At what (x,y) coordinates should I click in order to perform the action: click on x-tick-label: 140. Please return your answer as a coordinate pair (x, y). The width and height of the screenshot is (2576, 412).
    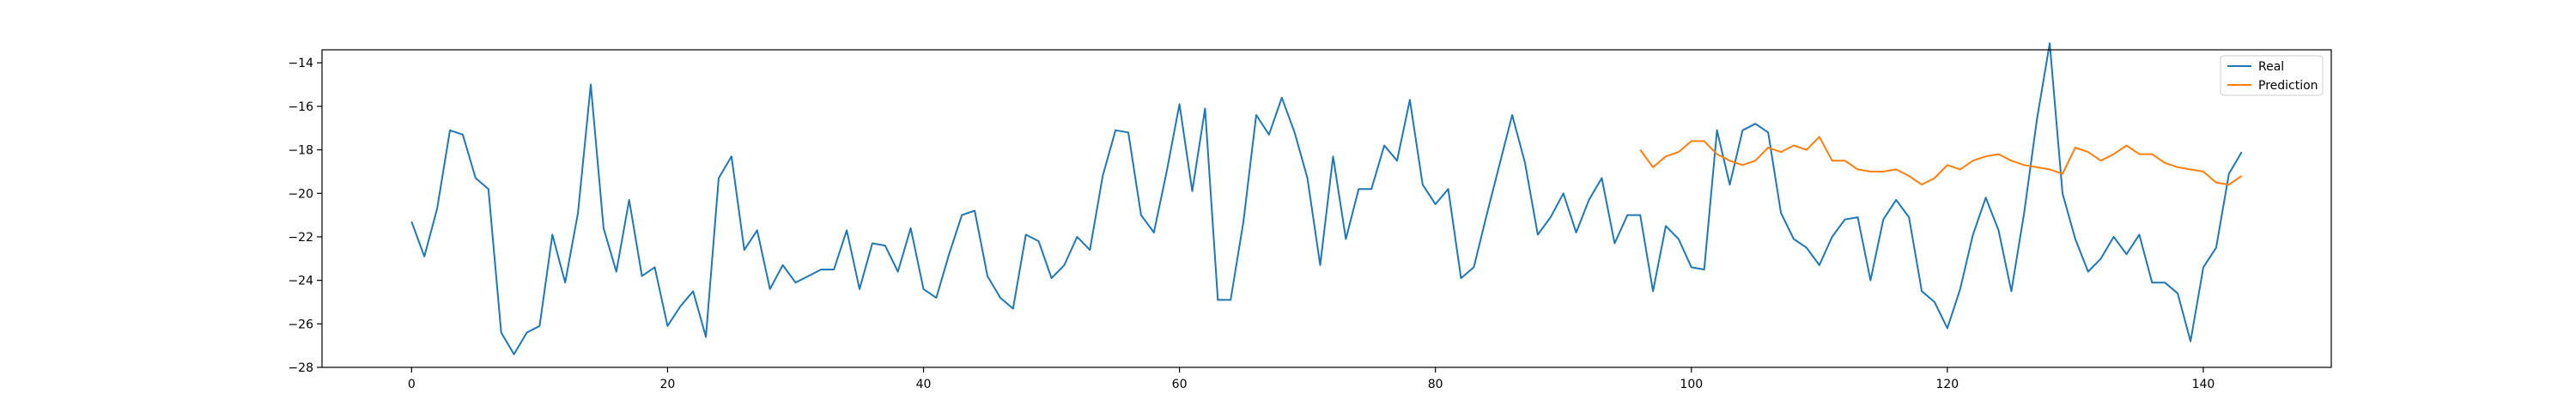
    Looking at the image, I should click on (2203, 384).